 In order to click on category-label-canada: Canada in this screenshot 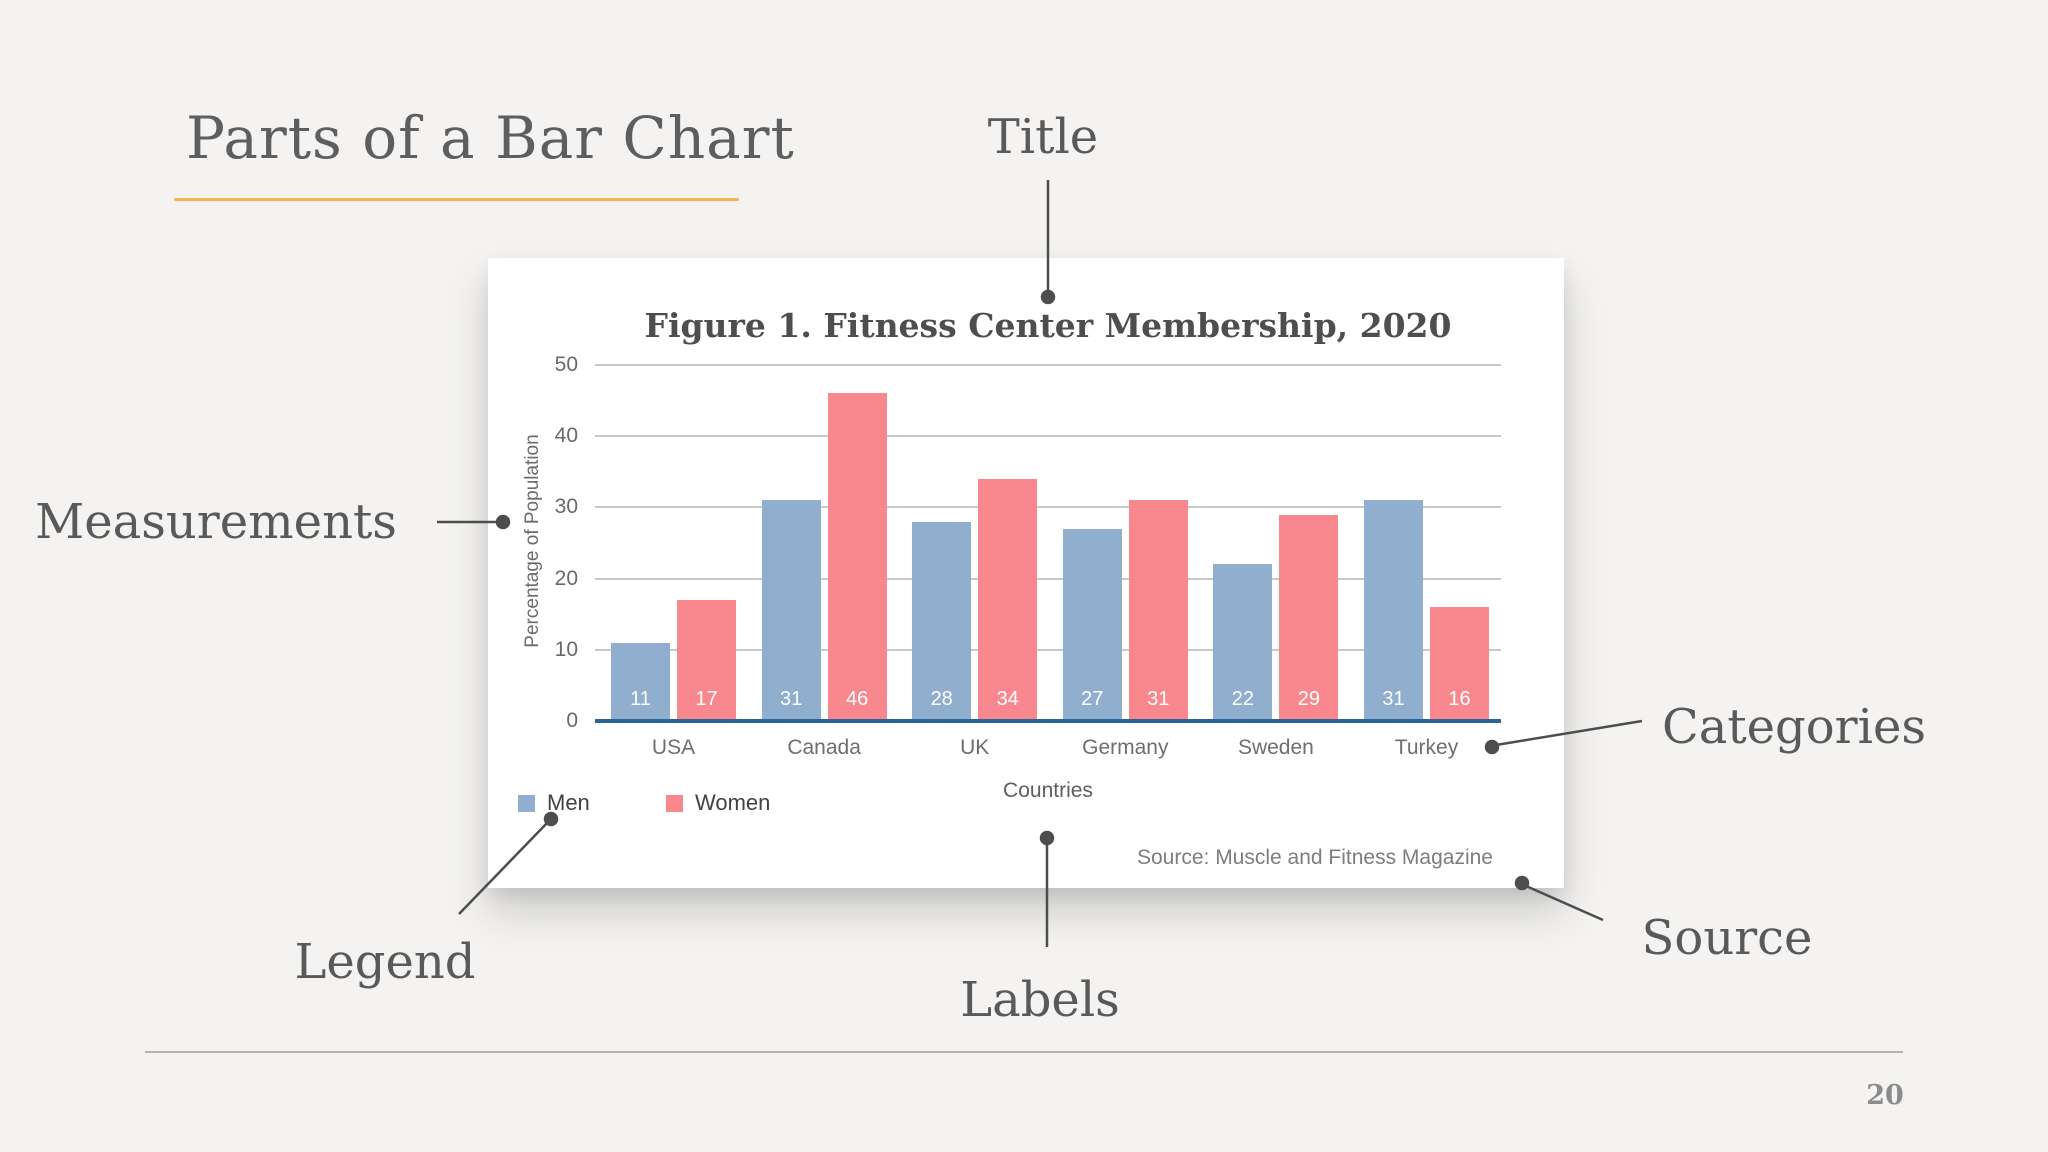, I will do `click(824, 747)`.